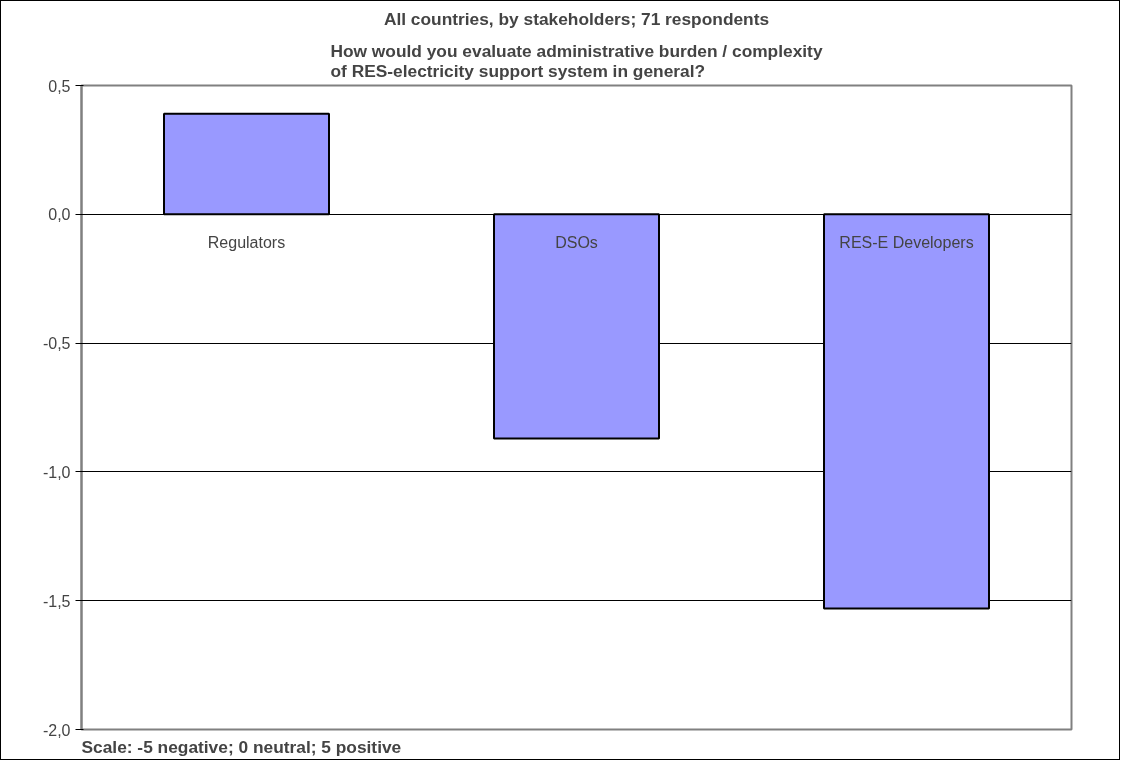 This screenshot has height=783, width=1134. What do you see at coordinates (56, 601) in the screenshot?
I see `y-tick-label: -1,5` at bounding box center [56, 601].